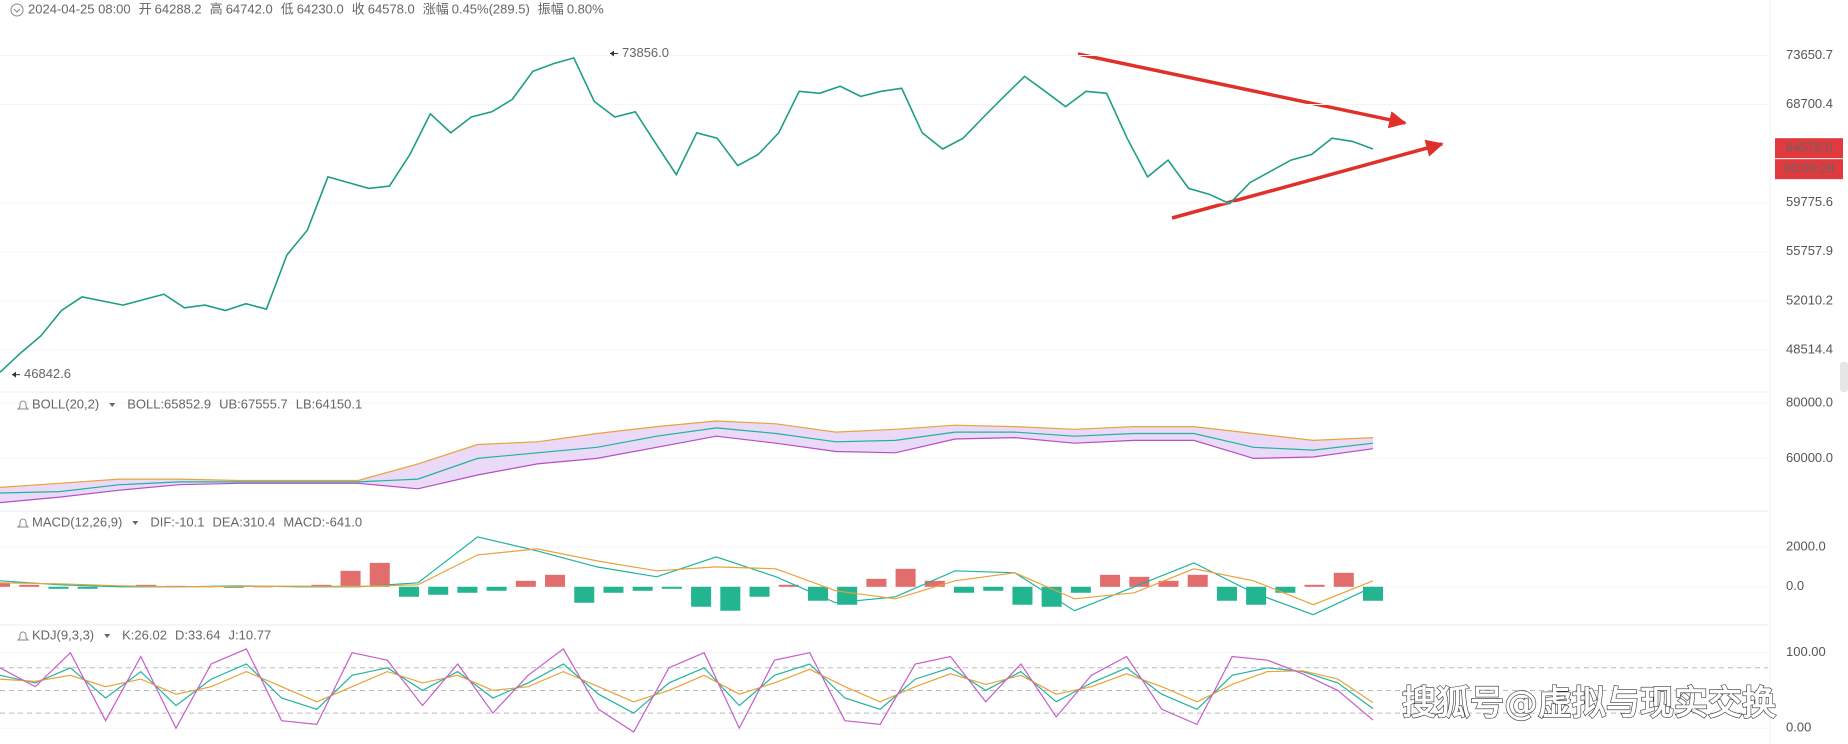  What do you see at coordinates (1809, 299) in the screenshot?
I see `y-tick-label: 52010.2` at bounding box center [1809, 299].